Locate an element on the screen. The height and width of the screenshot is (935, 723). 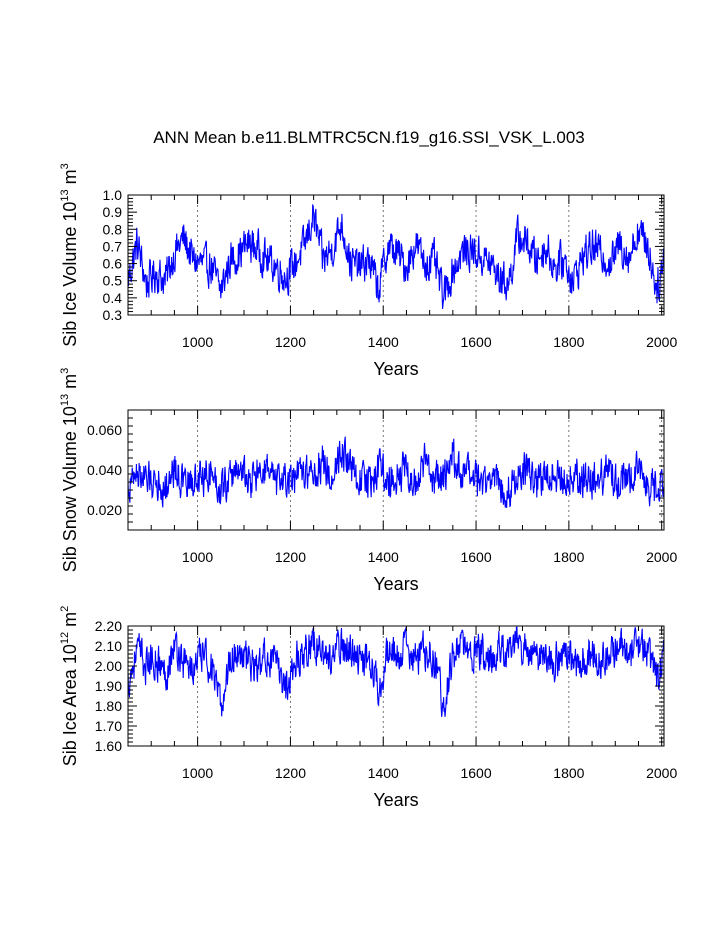
y-tick-label: 0.3 is located at coordinates (113, 315).